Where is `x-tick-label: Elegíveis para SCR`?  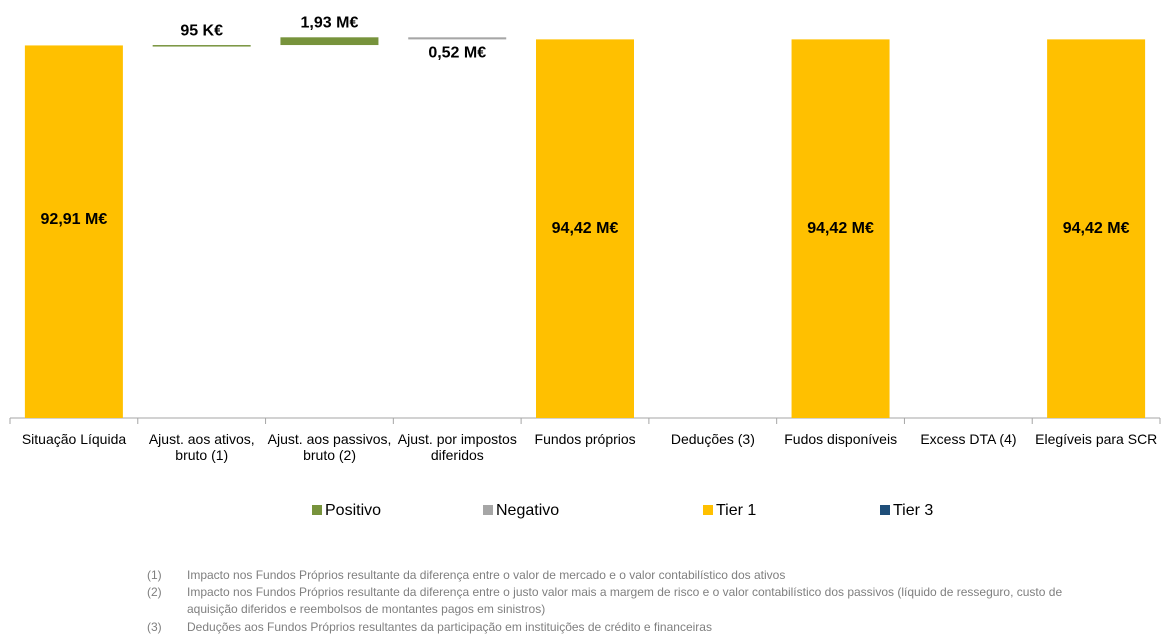 x-tick-label: Elegíveis para SCR is located at coordinates (1096, 439).